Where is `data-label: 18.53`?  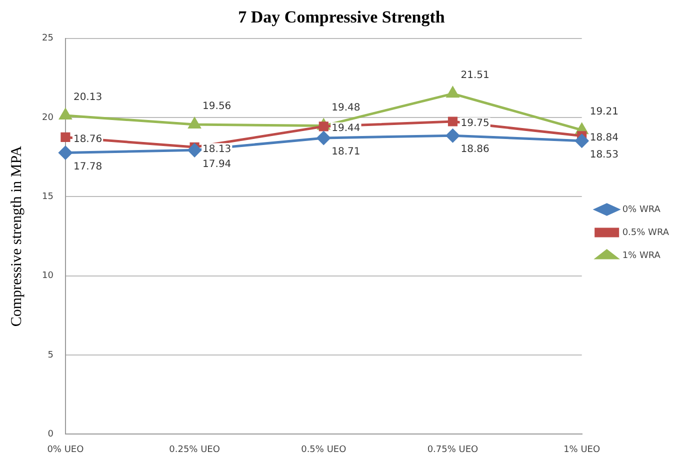 data-label: 18.53 is located at coordinates (604, 154).